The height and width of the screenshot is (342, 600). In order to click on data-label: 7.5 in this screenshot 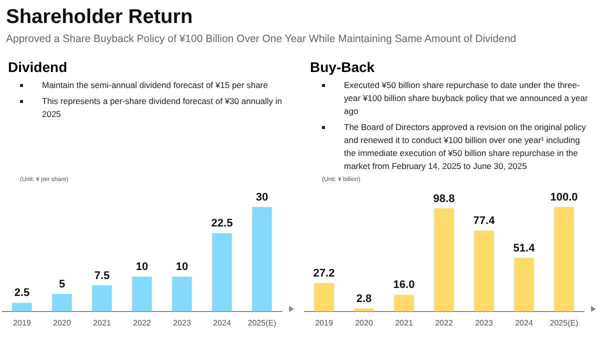, I will do `click(102, 276)`.